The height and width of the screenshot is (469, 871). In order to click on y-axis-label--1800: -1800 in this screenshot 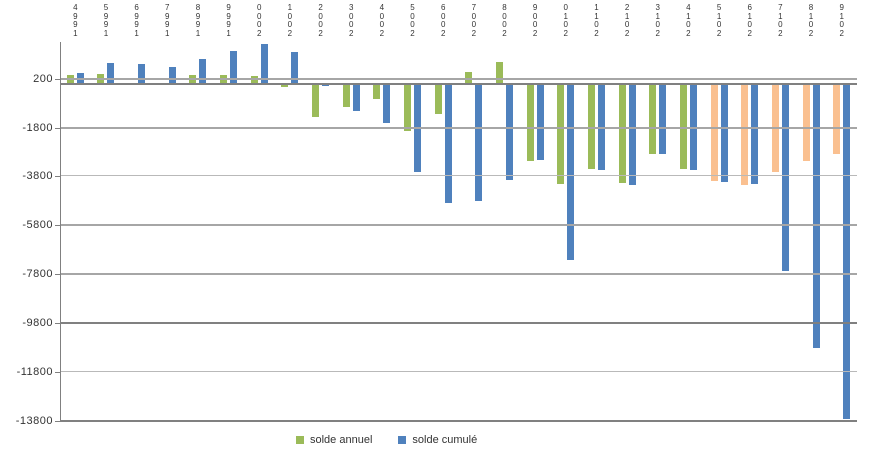, I will do `click(37, 127)`.